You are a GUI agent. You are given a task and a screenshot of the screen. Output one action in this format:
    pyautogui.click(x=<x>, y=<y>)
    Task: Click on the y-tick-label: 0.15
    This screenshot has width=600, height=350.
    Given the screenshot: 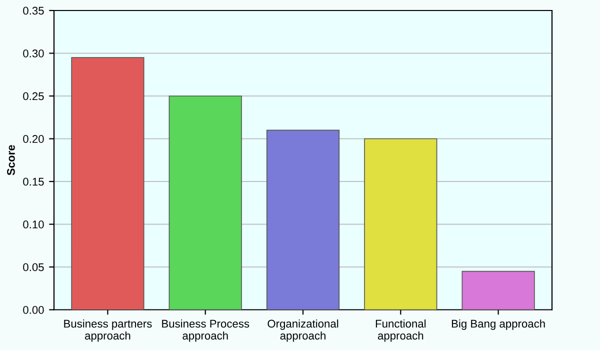 What is the action you would take?
    pyautogui.click(x=33, y=182)
    